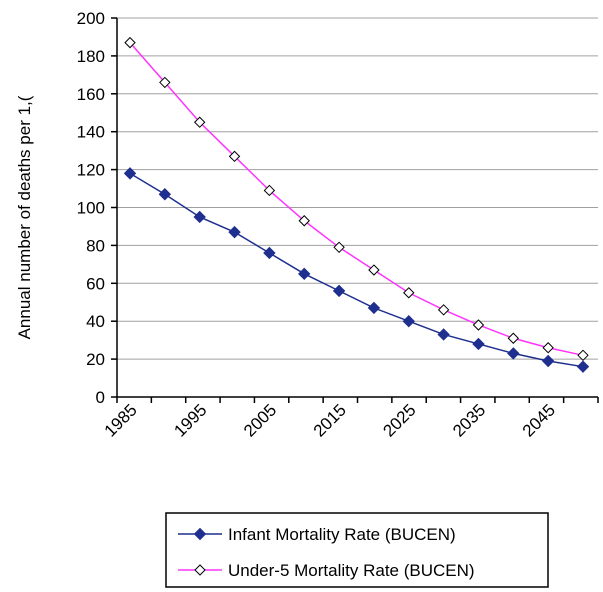 Image resolution: width=603 pixels, height=592 pixels. I want to click on point-0-2035, so click(478, 344).